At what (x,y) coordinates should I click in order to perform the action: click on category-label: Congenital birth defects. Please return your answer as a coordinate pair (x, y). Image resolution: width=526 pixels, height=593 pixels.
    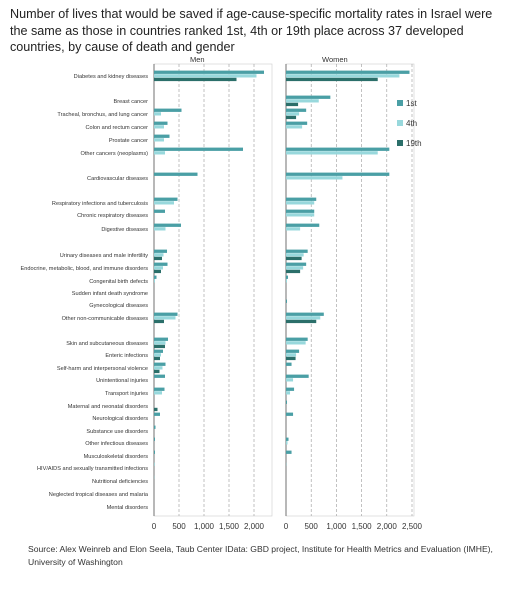
    Looking at the image, I should click on (118, 282).